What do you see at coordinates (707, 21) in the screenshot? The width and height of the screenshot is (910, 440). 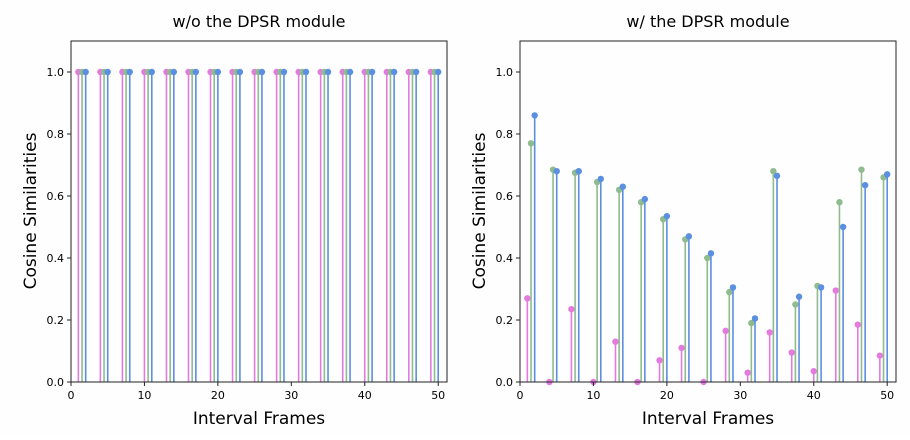 I see `plot-title: w/ the DPSR module` at bounding box center [707, 21].